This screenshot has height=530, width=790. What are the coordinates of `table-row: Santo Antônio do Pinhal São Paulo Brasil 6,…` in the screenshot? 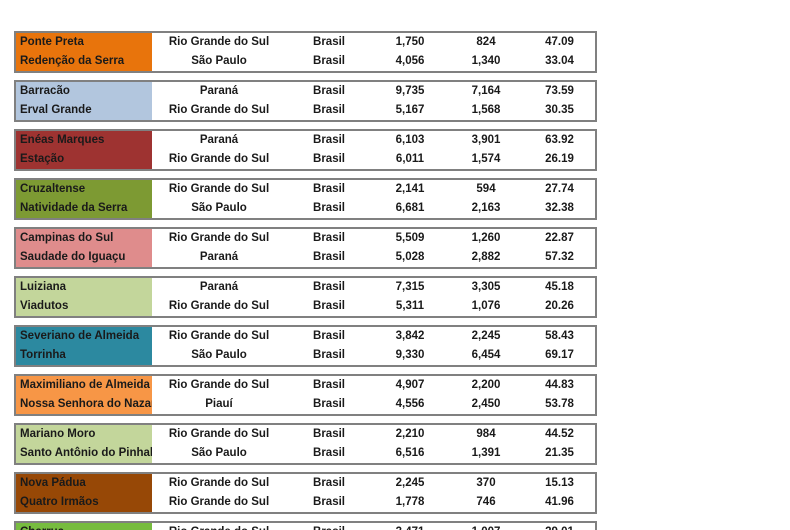 It's located at (305, 453).